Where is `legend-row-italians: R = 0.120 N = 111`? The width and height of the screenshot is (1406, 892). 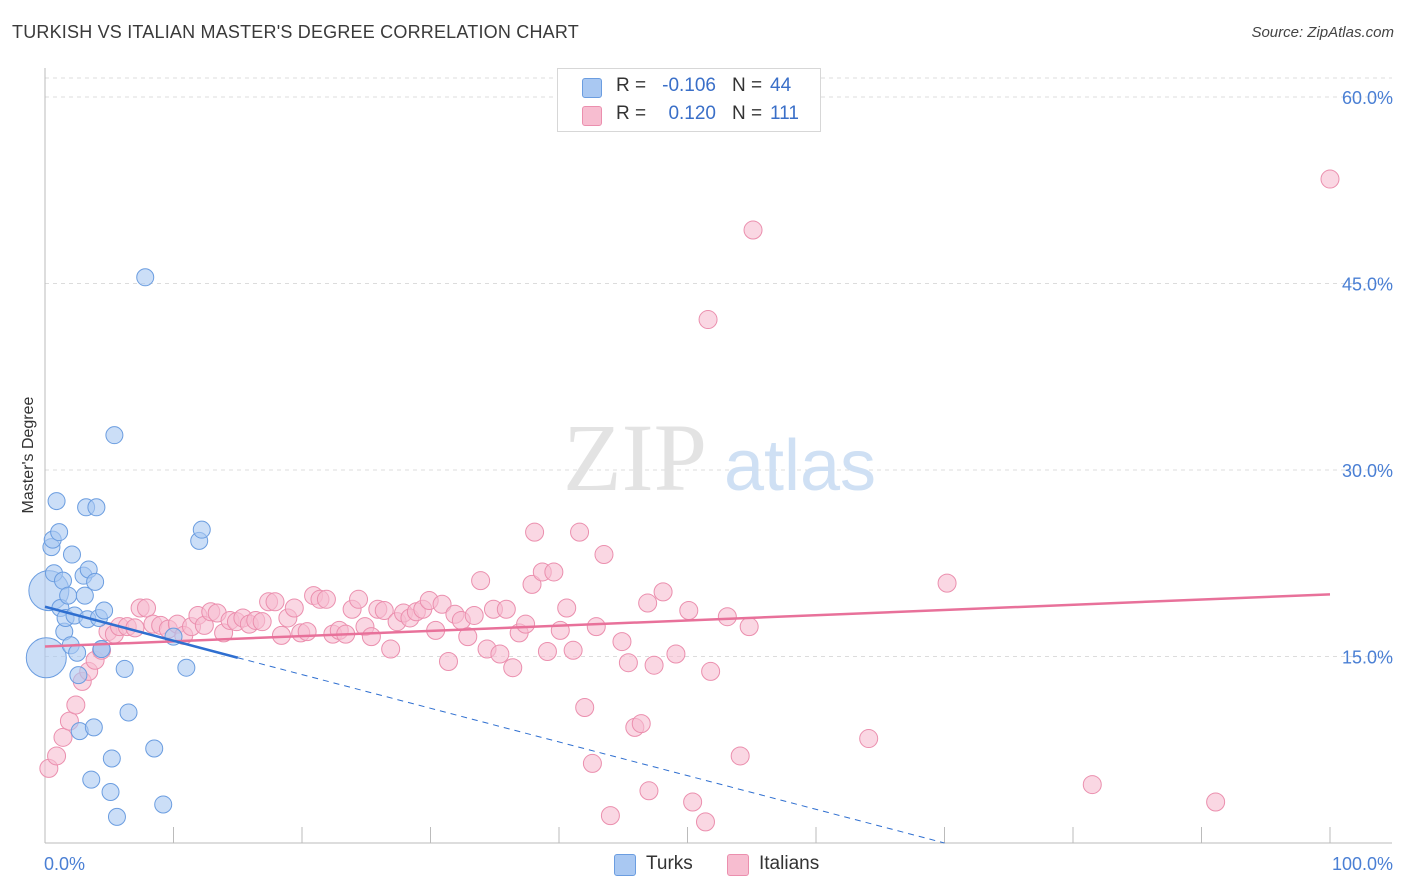
legend-row-italians: R = 0.120 N = 111 is located at coordinates (689, 115).